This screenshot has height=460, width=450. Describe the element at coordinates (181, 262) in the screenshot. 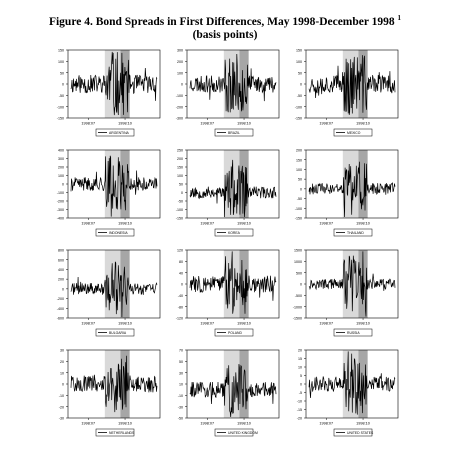

I see `y-tick-label: 80` at that location.